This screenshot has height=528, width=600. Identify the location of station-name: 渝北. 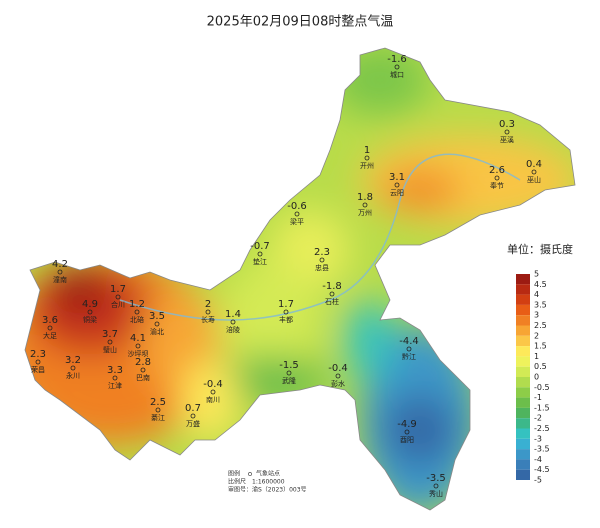
(157, 331).